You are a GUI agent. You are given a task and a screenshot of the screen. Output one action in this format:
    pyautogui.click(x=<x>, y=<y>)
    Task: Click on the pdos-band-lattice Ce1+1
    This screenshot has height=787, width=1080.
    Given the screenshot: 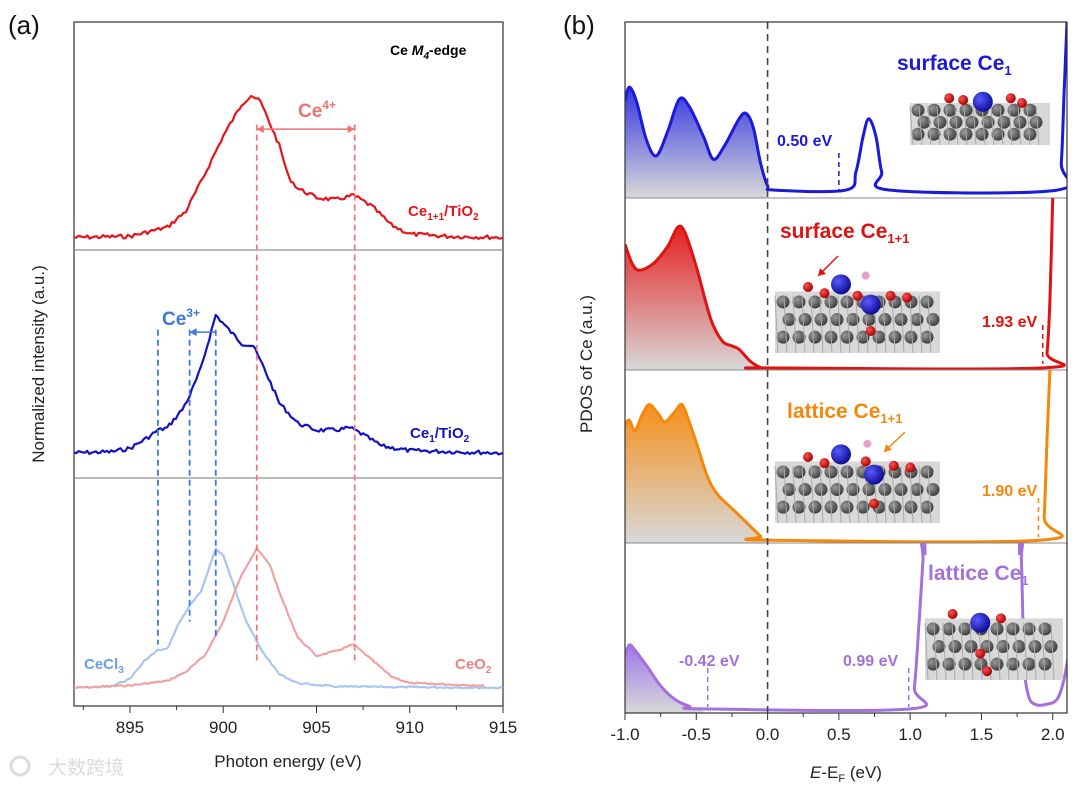 What is the action you would take?
    pyautogui.click(x=844, y=456)
    